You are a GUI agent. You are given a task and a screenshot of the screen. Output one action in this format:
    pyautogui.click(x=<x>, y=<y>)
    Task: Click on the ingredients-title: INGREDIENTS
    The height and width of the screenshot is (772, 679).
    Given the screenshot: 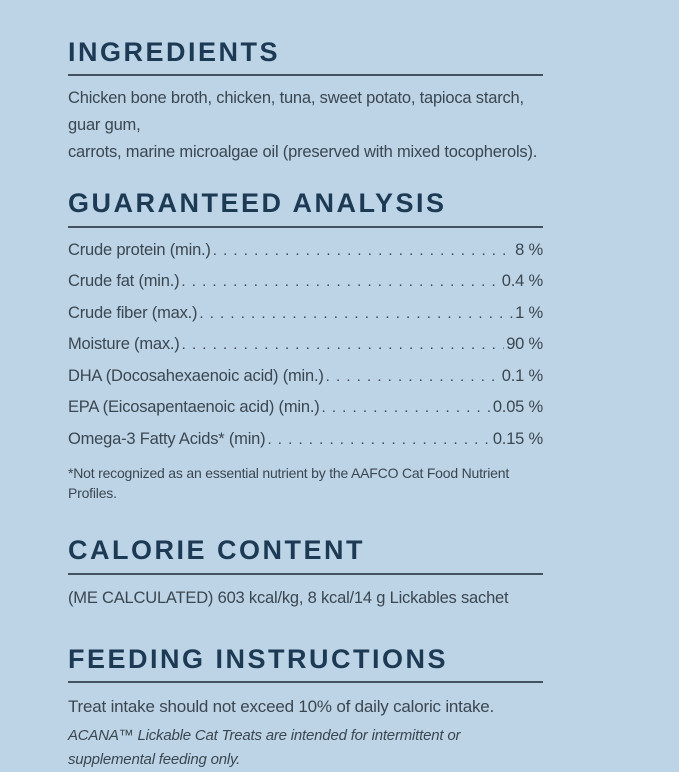 What is the action you would take?
    pyautogui.click(x=174, y=52)
    